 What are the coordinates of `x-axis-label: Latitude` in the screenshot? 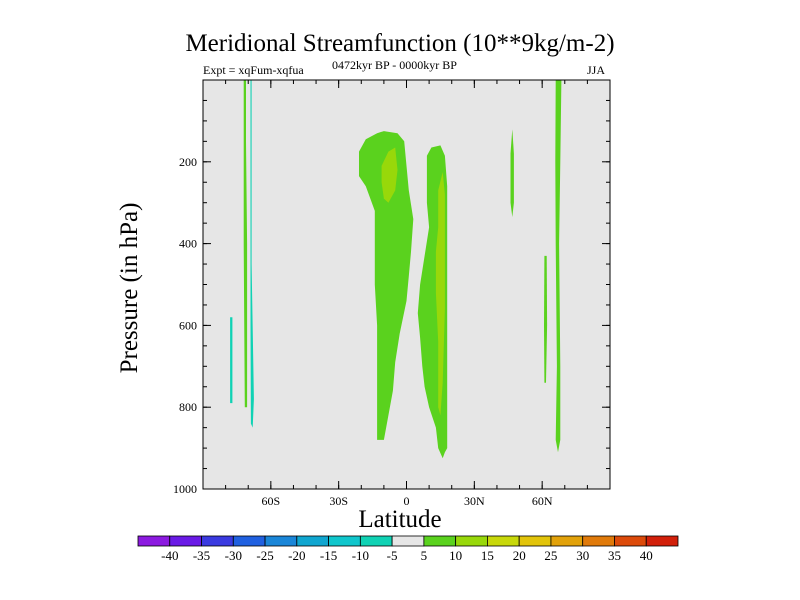 It's located at (400, 519).